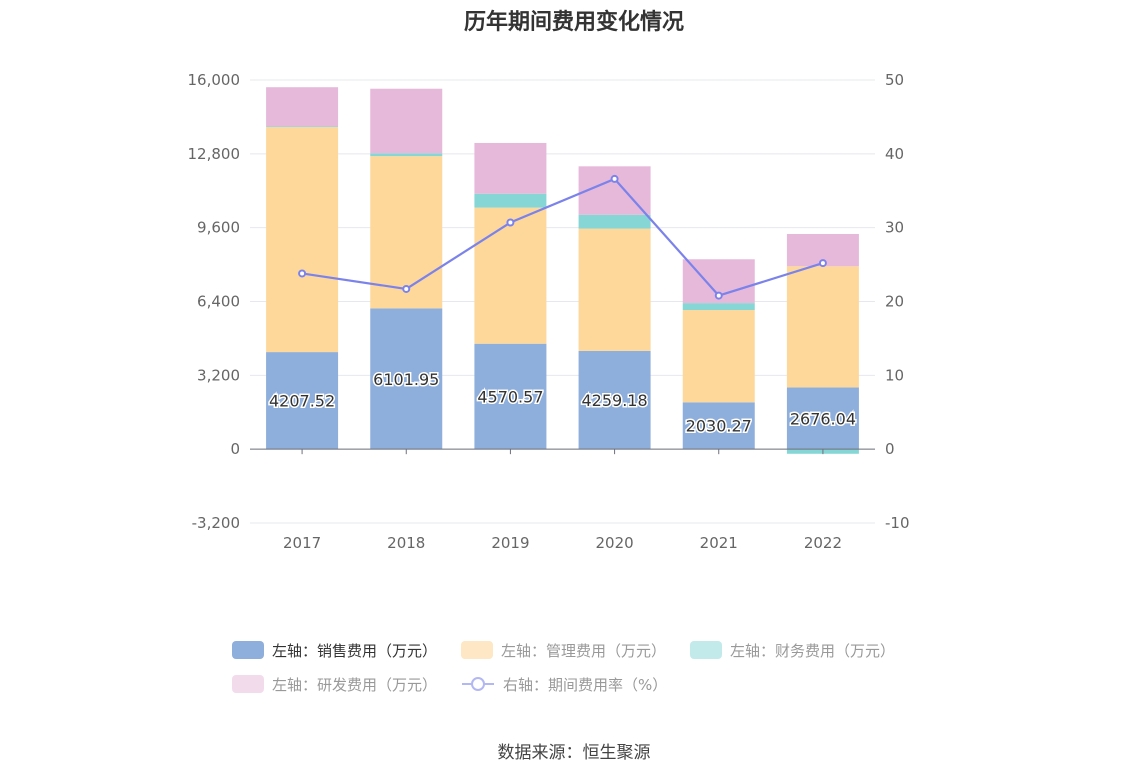 The height and width of the screenshot is (776, 1148). I want to click on legend-line-icon, so click(478, 684).